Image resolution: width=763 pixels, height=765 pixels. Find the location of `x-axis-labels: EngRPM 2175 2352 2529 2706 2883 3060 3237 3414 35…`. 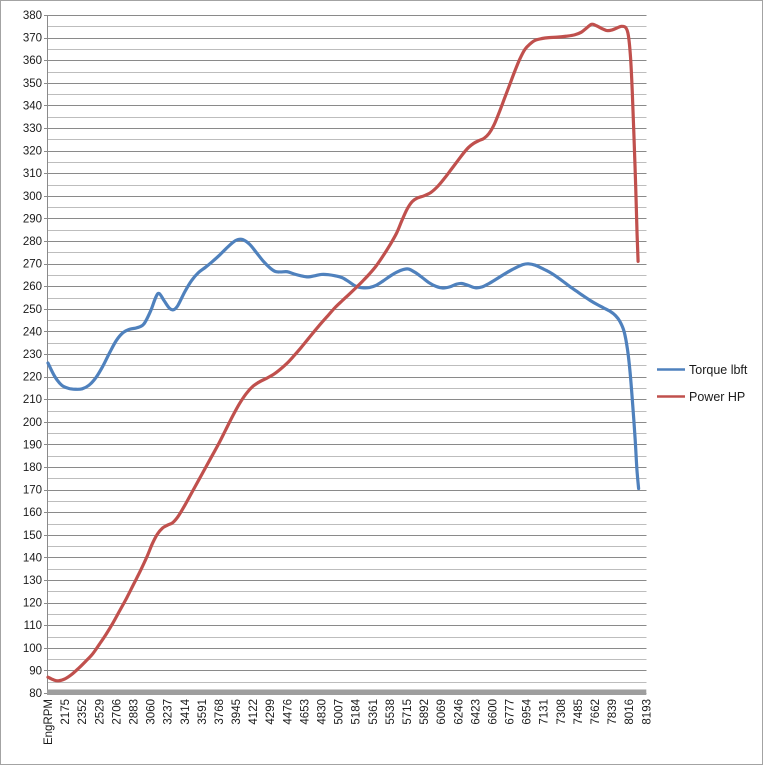

x-axis-labels: EngRPM 2175 2352 2529 2706 2883 3060 3237 3414 35… is located at coordinates (348, 721).